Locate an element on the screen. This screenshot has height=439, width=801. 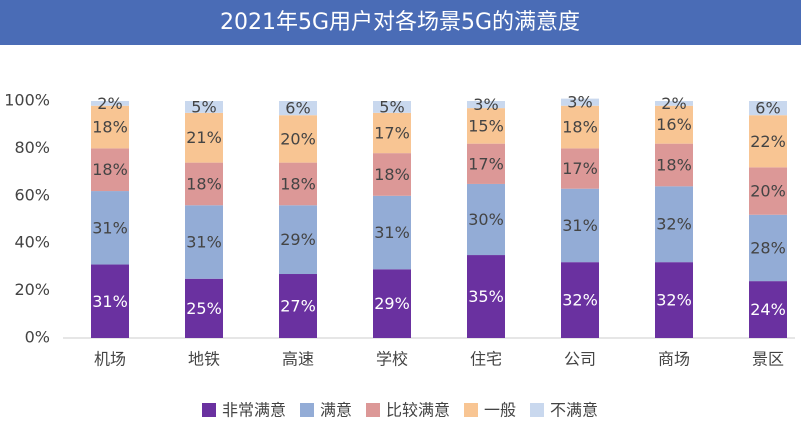
legend-label: 一般 is located at coordinates (500, 410).